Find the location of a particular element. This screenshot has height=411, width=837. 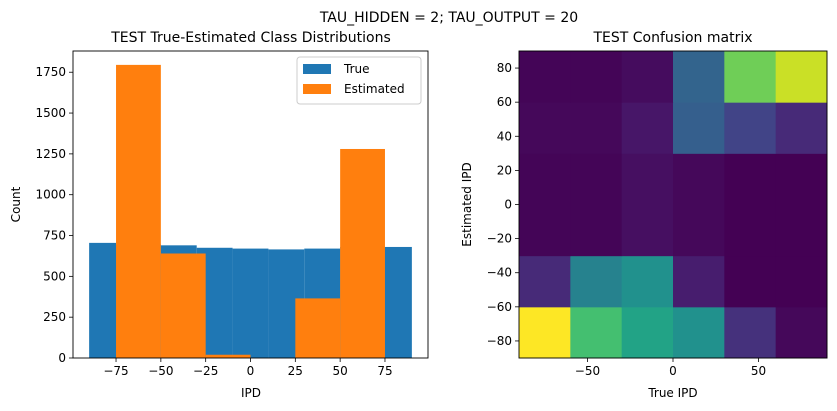

figure-suptitle: TAU_HIDDEN = 2; TAU_OUTPUT = 20 is located at coordinates (448, 18).